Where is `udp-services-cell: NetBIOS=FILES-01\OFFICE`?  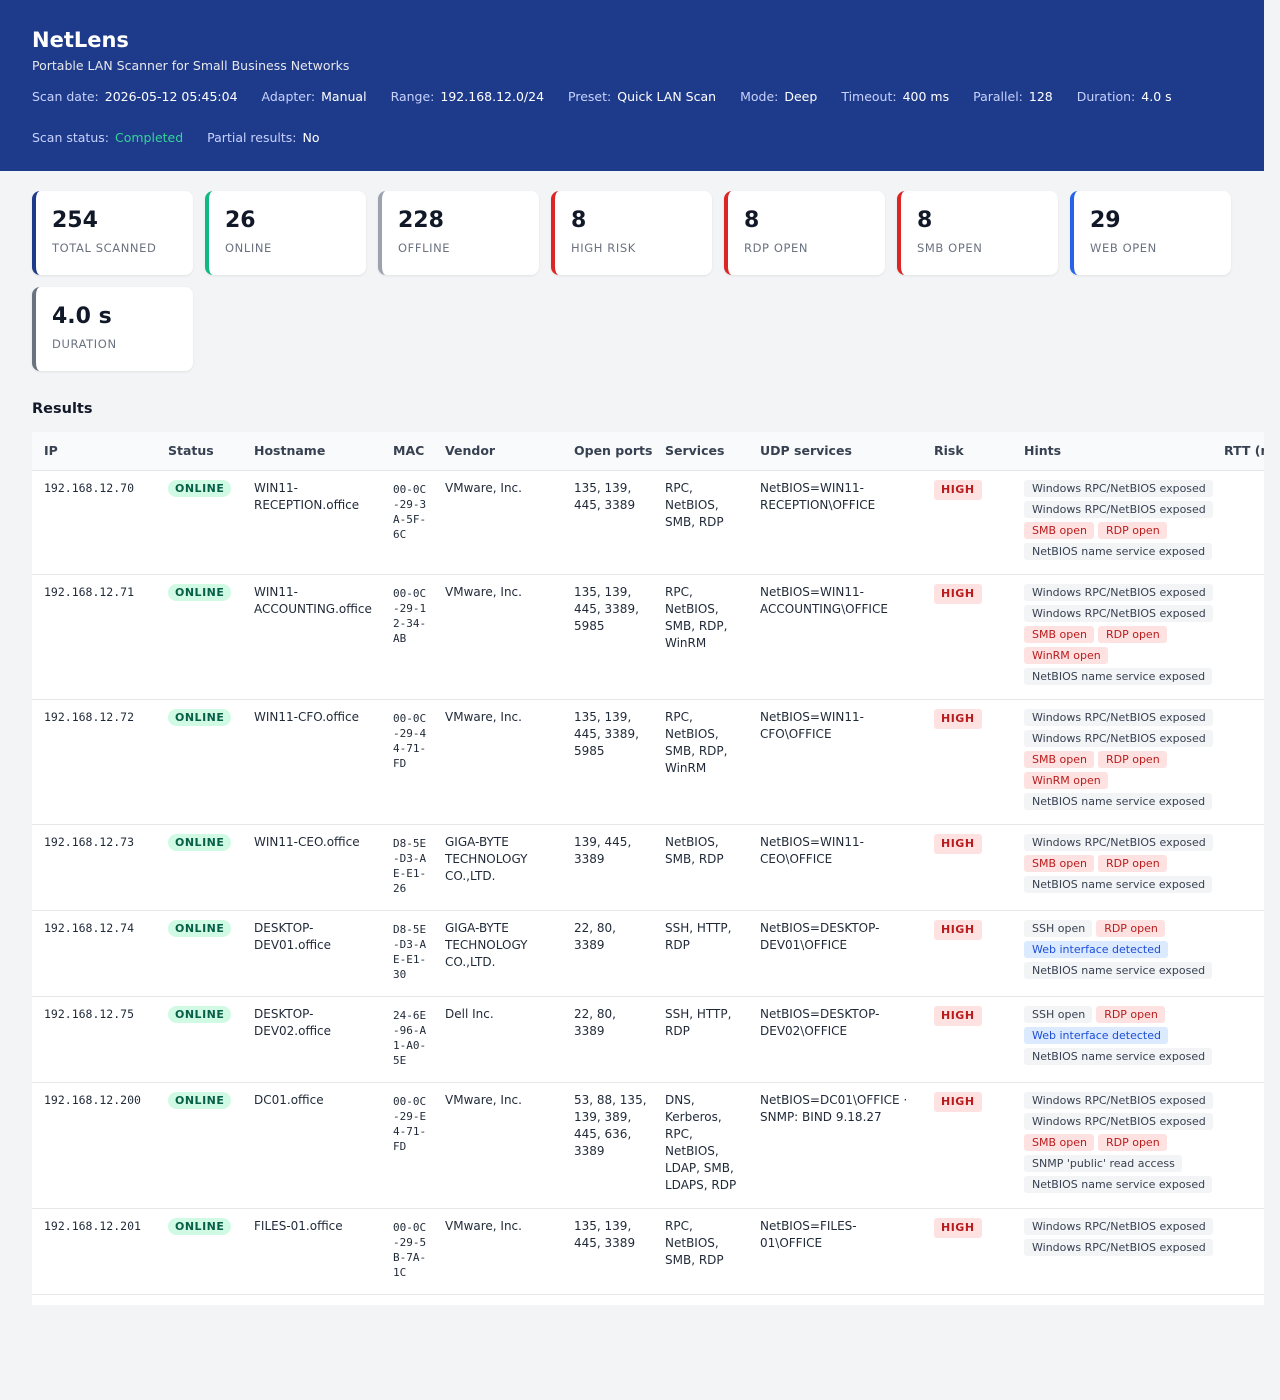
udp-services-cell: NetBIOS=FILES-01\OFFICE is located at coordinates (835, 1251).